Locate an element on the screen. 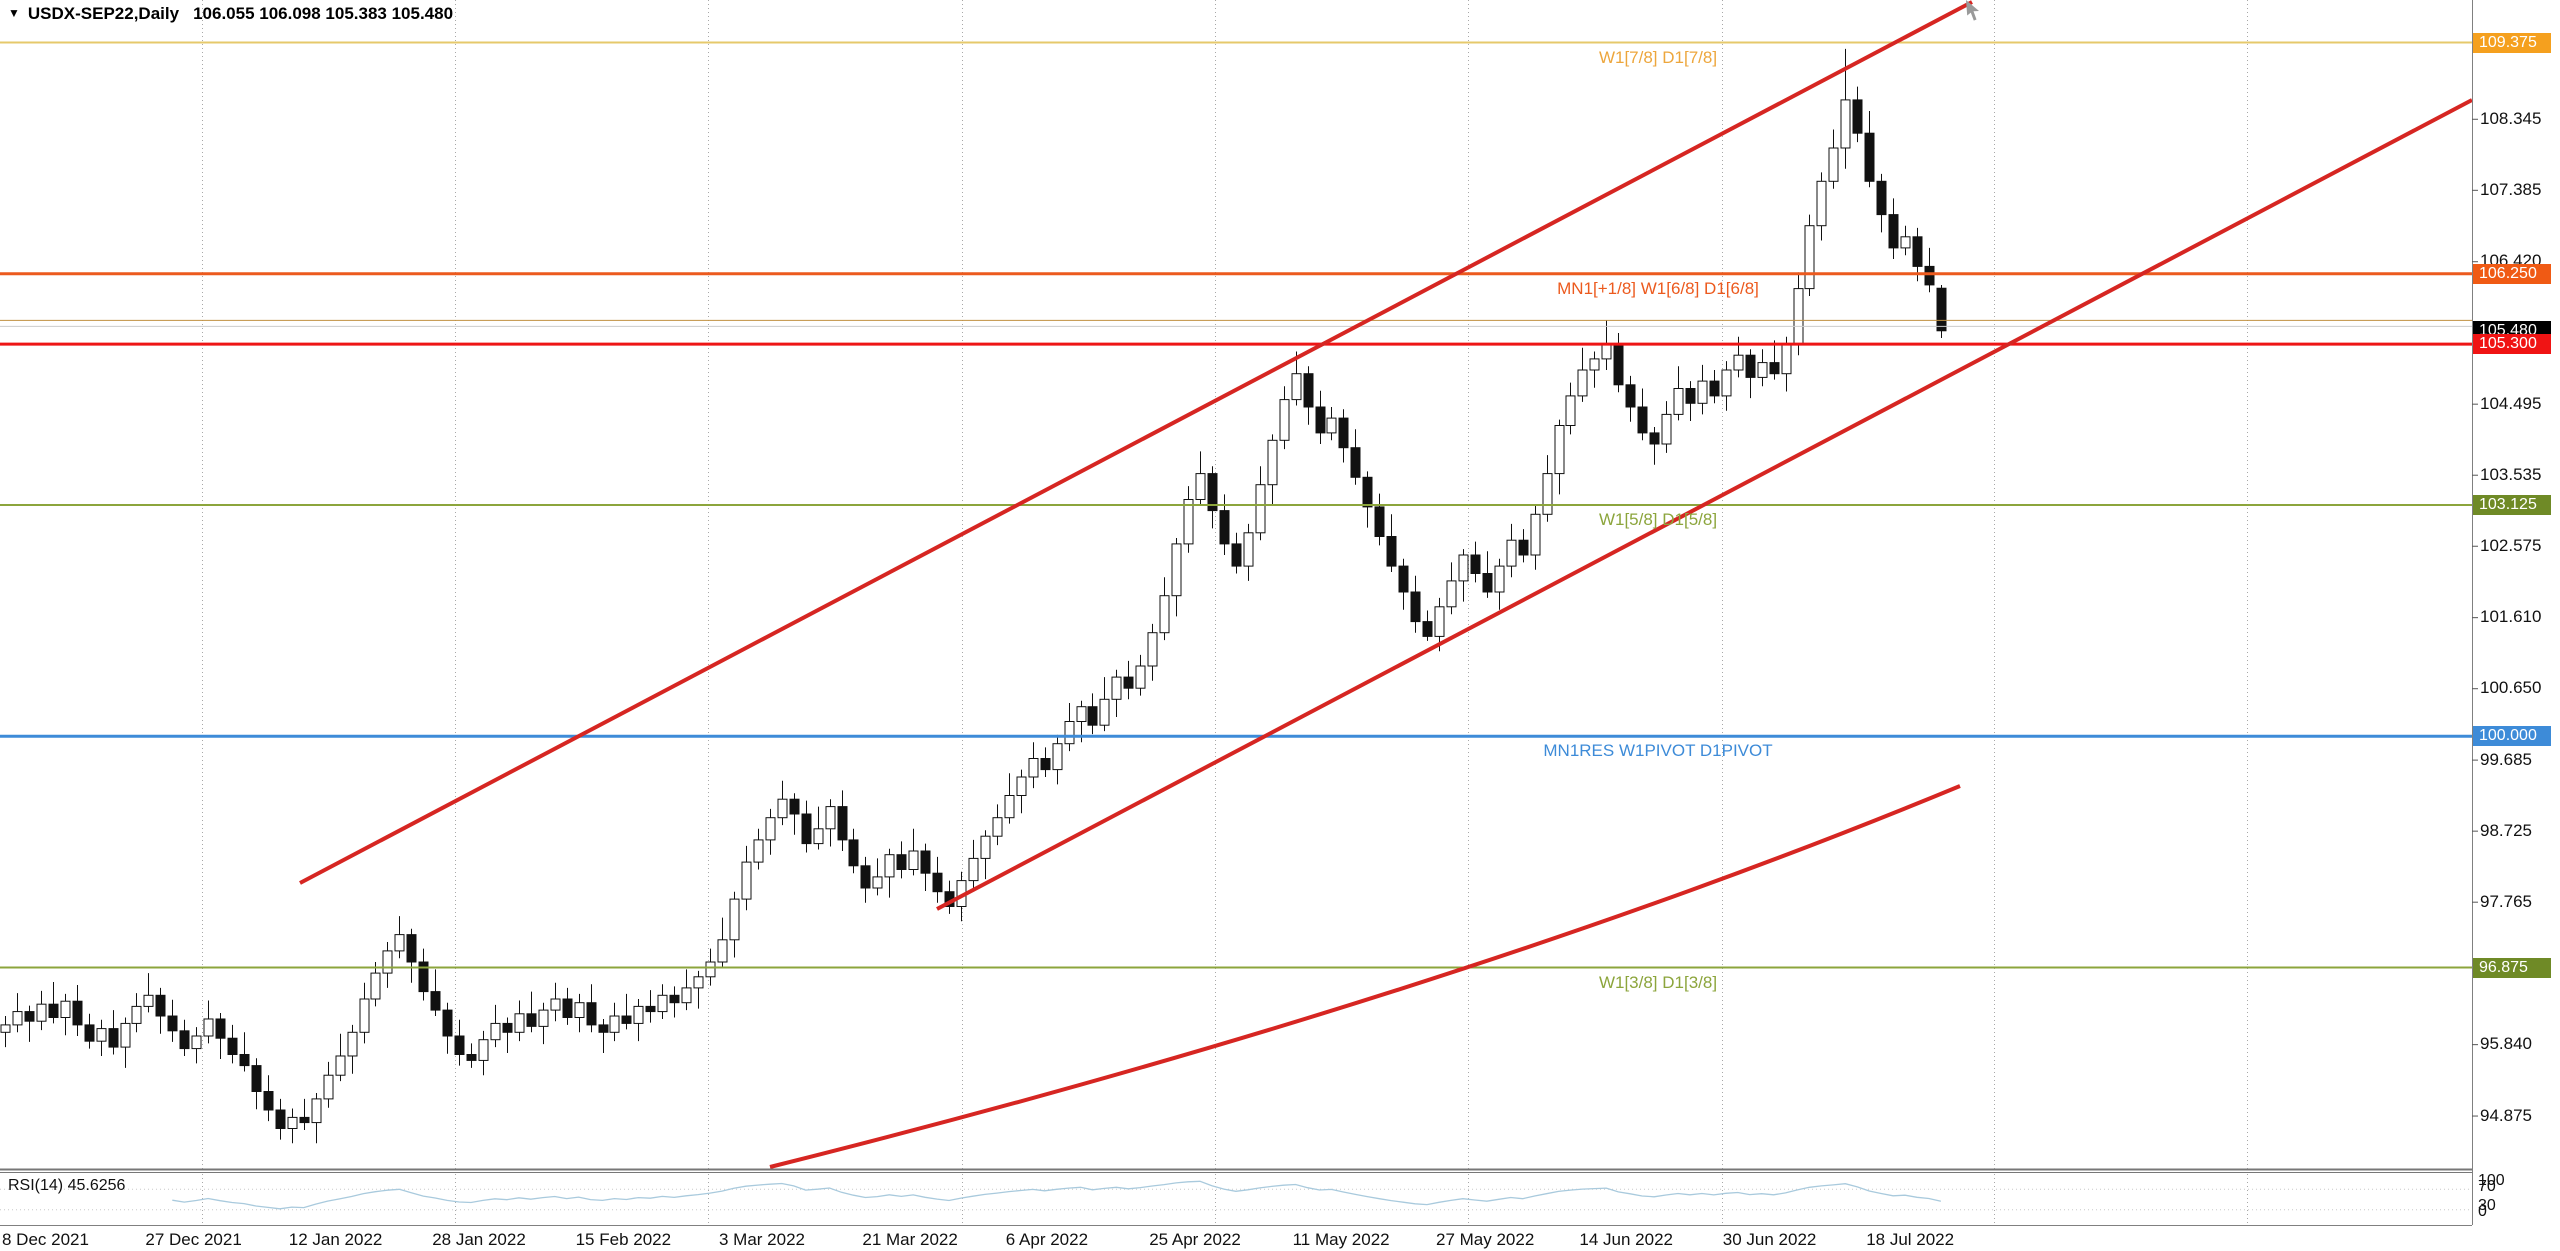  price-tick-label: 108.345 is located at coordinates (2511, 118).